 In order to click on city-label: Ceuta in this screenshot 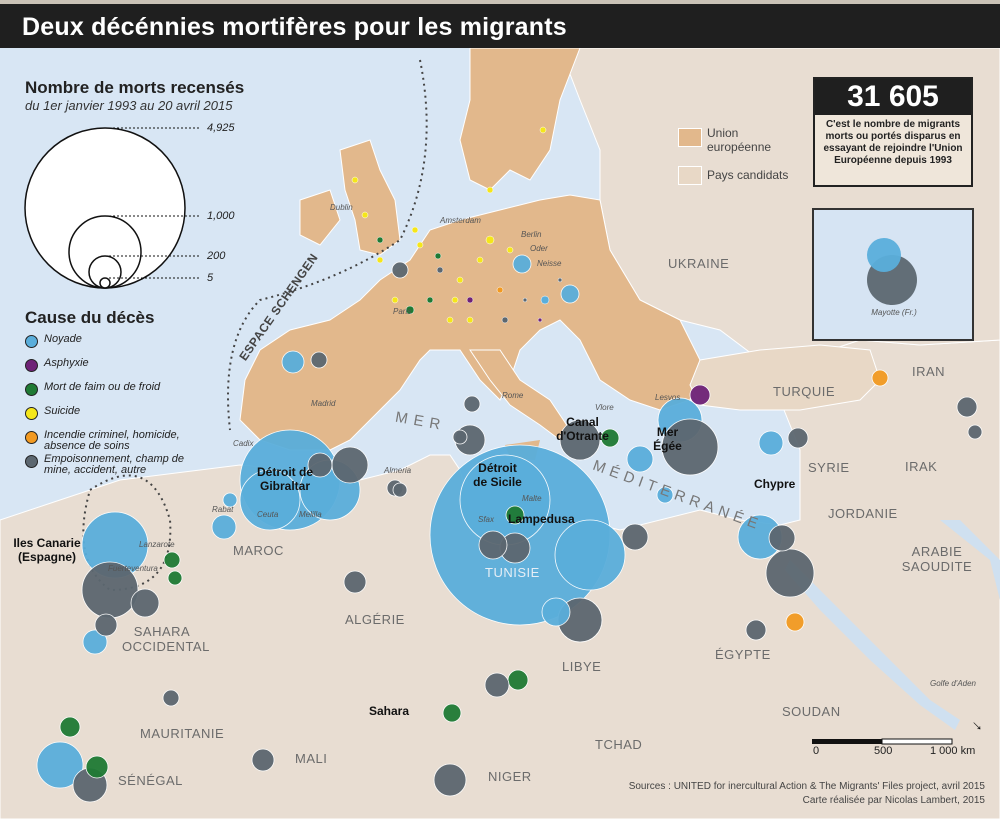, I will do `click(268, 514)`.